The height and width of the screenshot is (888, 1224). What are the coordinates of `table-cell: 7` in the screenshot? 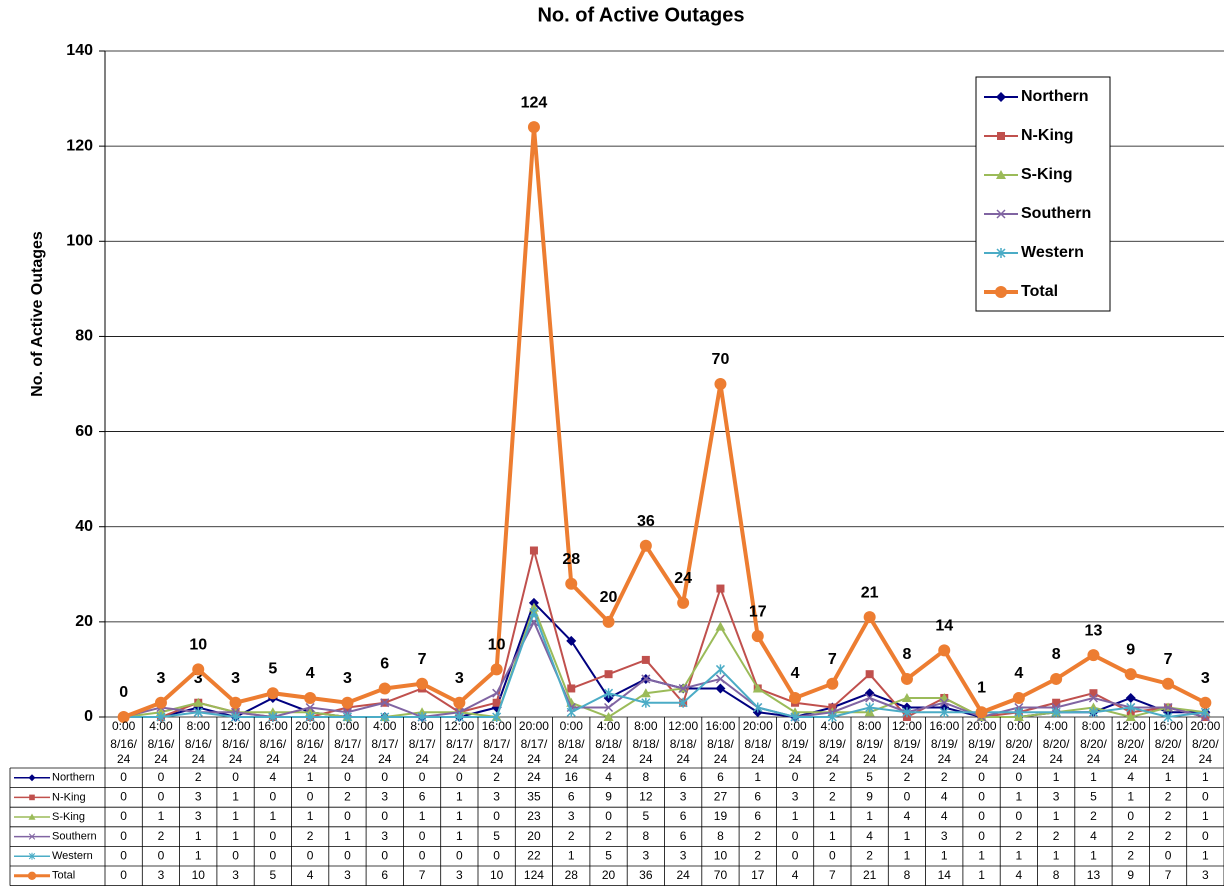 It's located at (832, 875).